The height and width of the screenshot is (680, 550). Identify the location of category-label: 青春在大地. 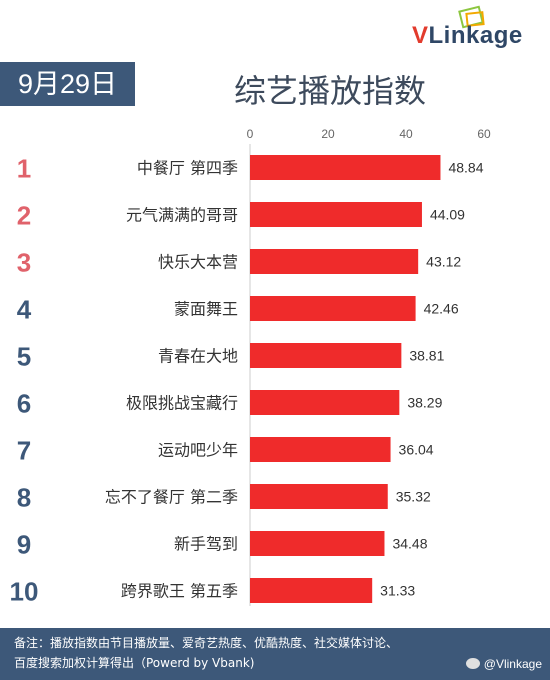
(198, 356).